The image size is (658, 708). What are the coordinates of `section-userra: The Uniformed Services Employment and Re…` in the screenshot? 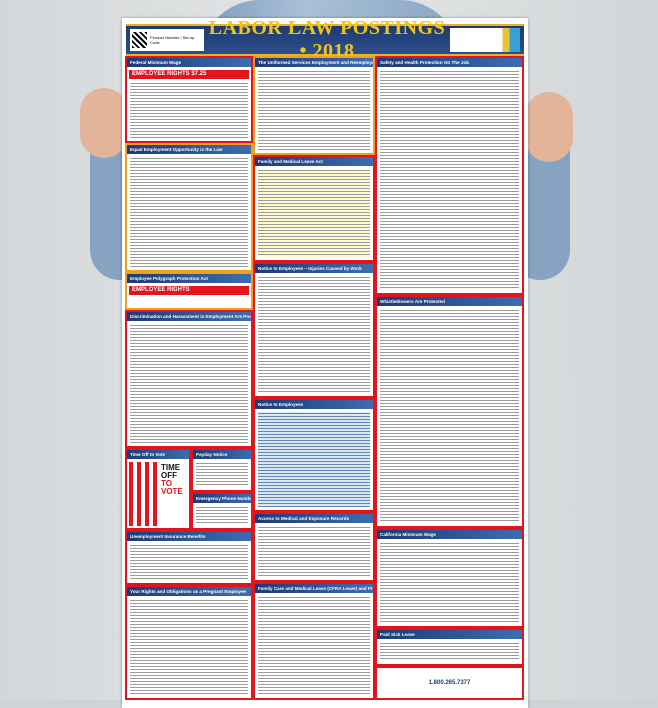 It's located at (314, 105).